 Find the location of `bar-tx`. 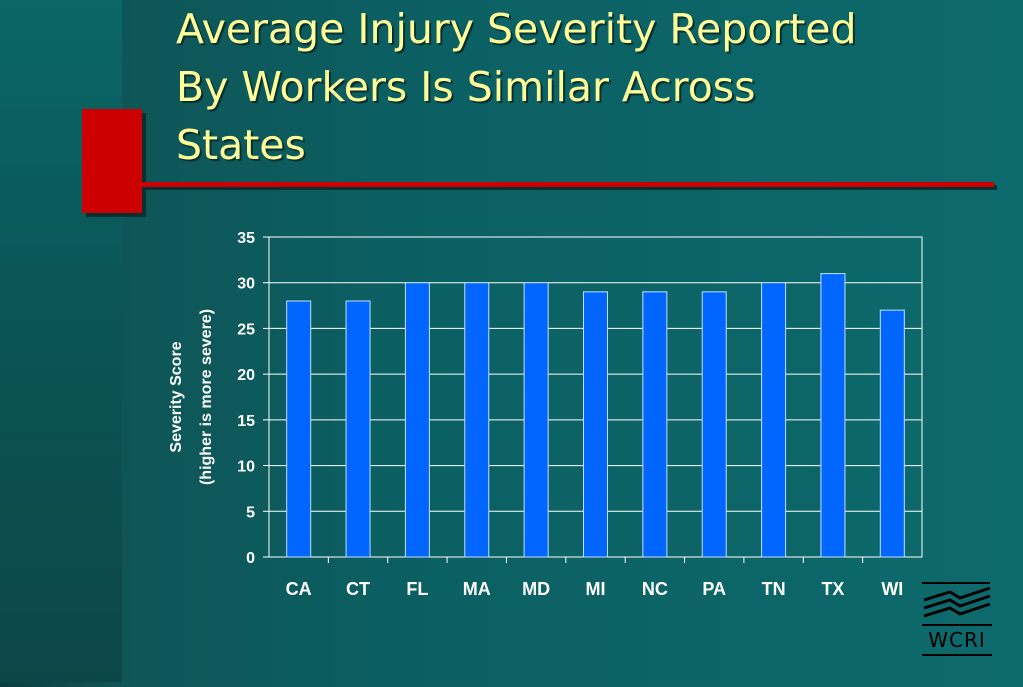

bar-tx is located at coordinates (833, 415).